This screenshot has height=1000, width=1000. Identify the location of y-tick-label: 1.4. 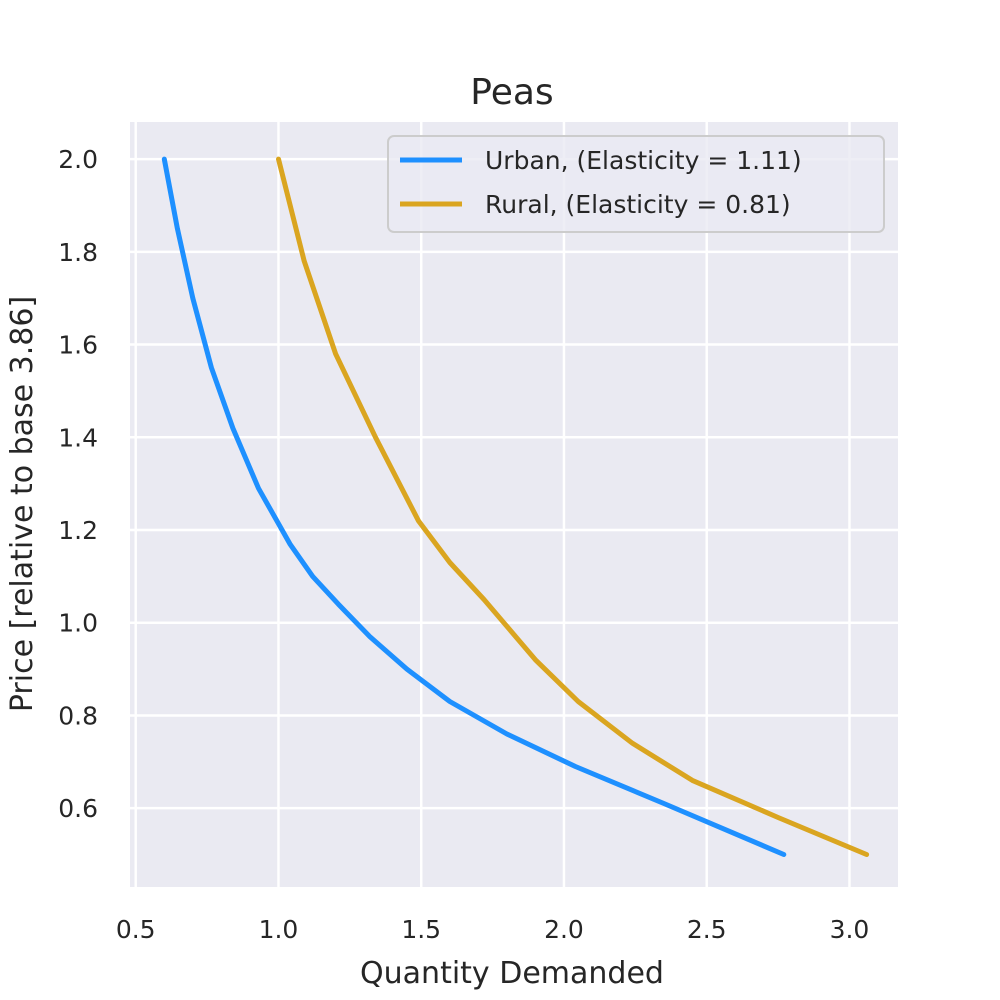
(78, 437).